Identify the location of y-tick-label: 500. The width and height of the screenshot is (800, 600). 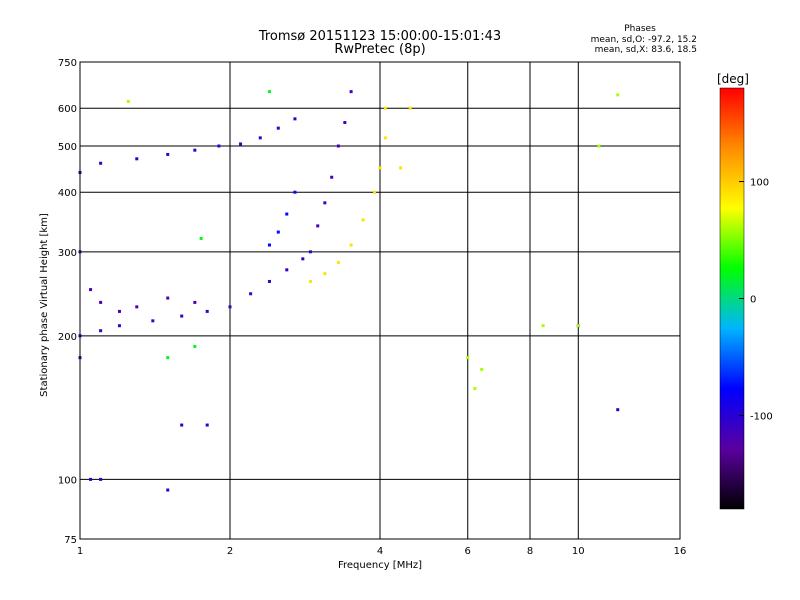
(67, 147).